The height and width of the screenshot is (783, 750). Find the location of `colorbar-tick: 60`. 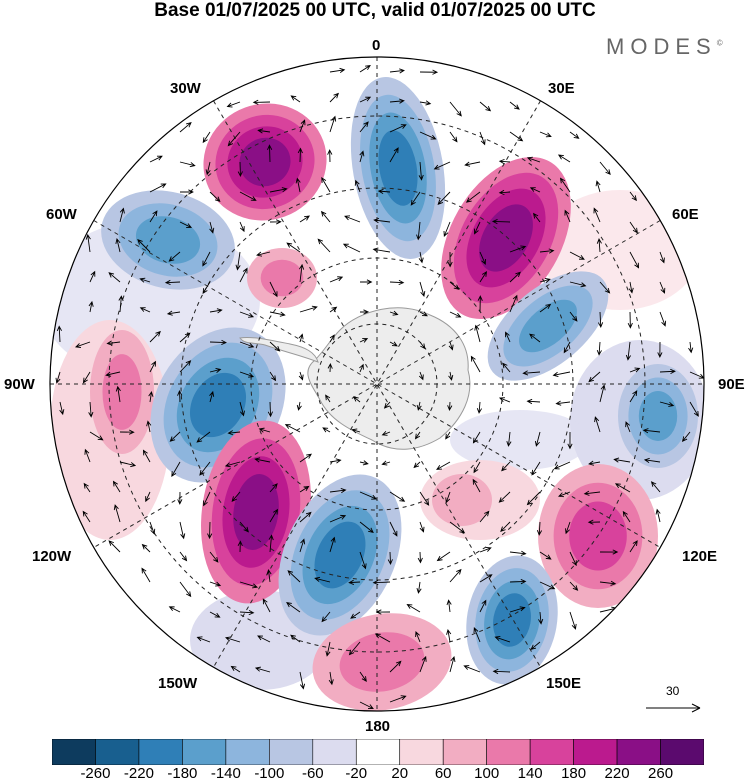

colorbar-tick: 60 is located at coordinates (443, 773).